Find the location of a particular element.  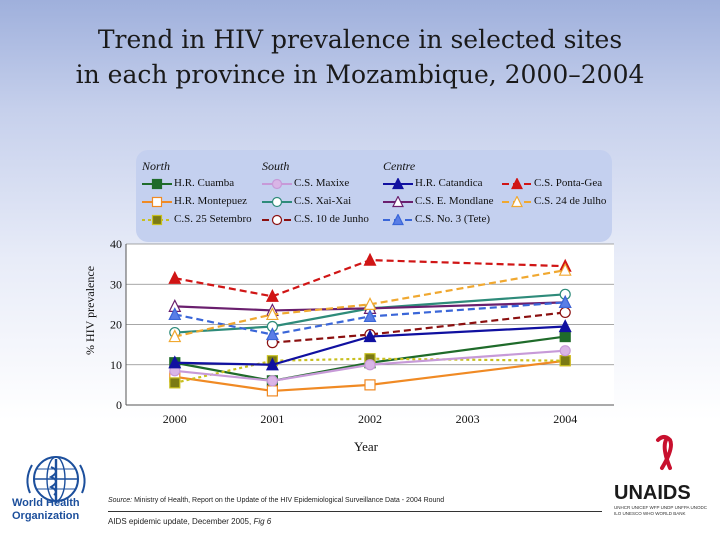

red-ribbon-icon is located at coordinates (664, 452).